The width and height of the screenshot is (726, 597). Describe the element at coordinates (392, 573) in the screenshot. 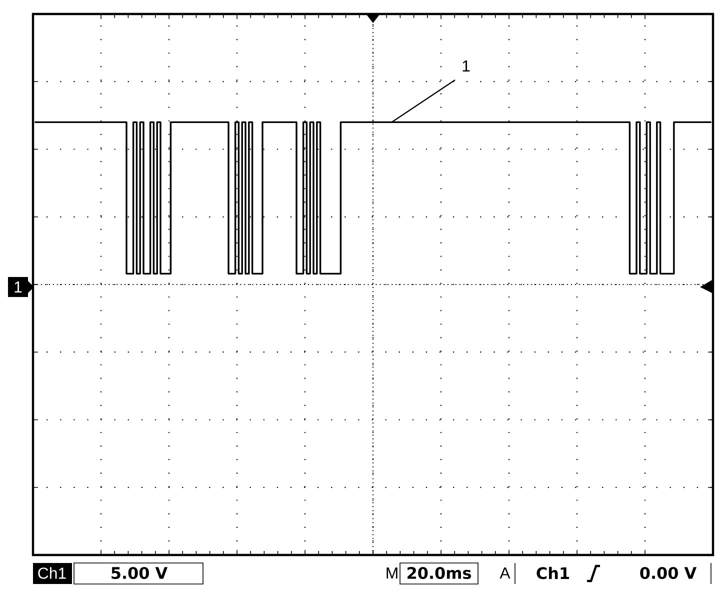

I see `text: M` at that location.